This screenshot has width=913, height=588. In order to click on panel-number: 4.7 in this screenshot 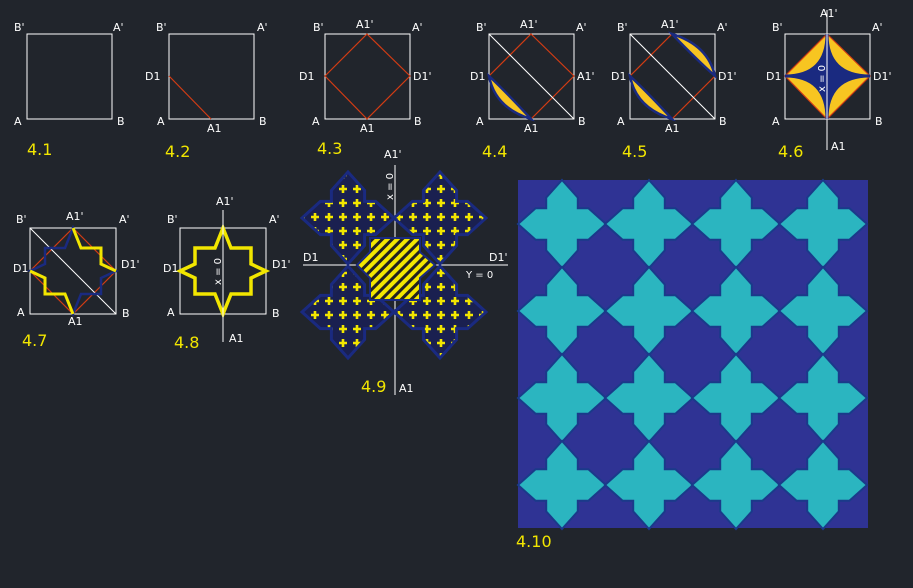, I will do `click(34, 340)`.